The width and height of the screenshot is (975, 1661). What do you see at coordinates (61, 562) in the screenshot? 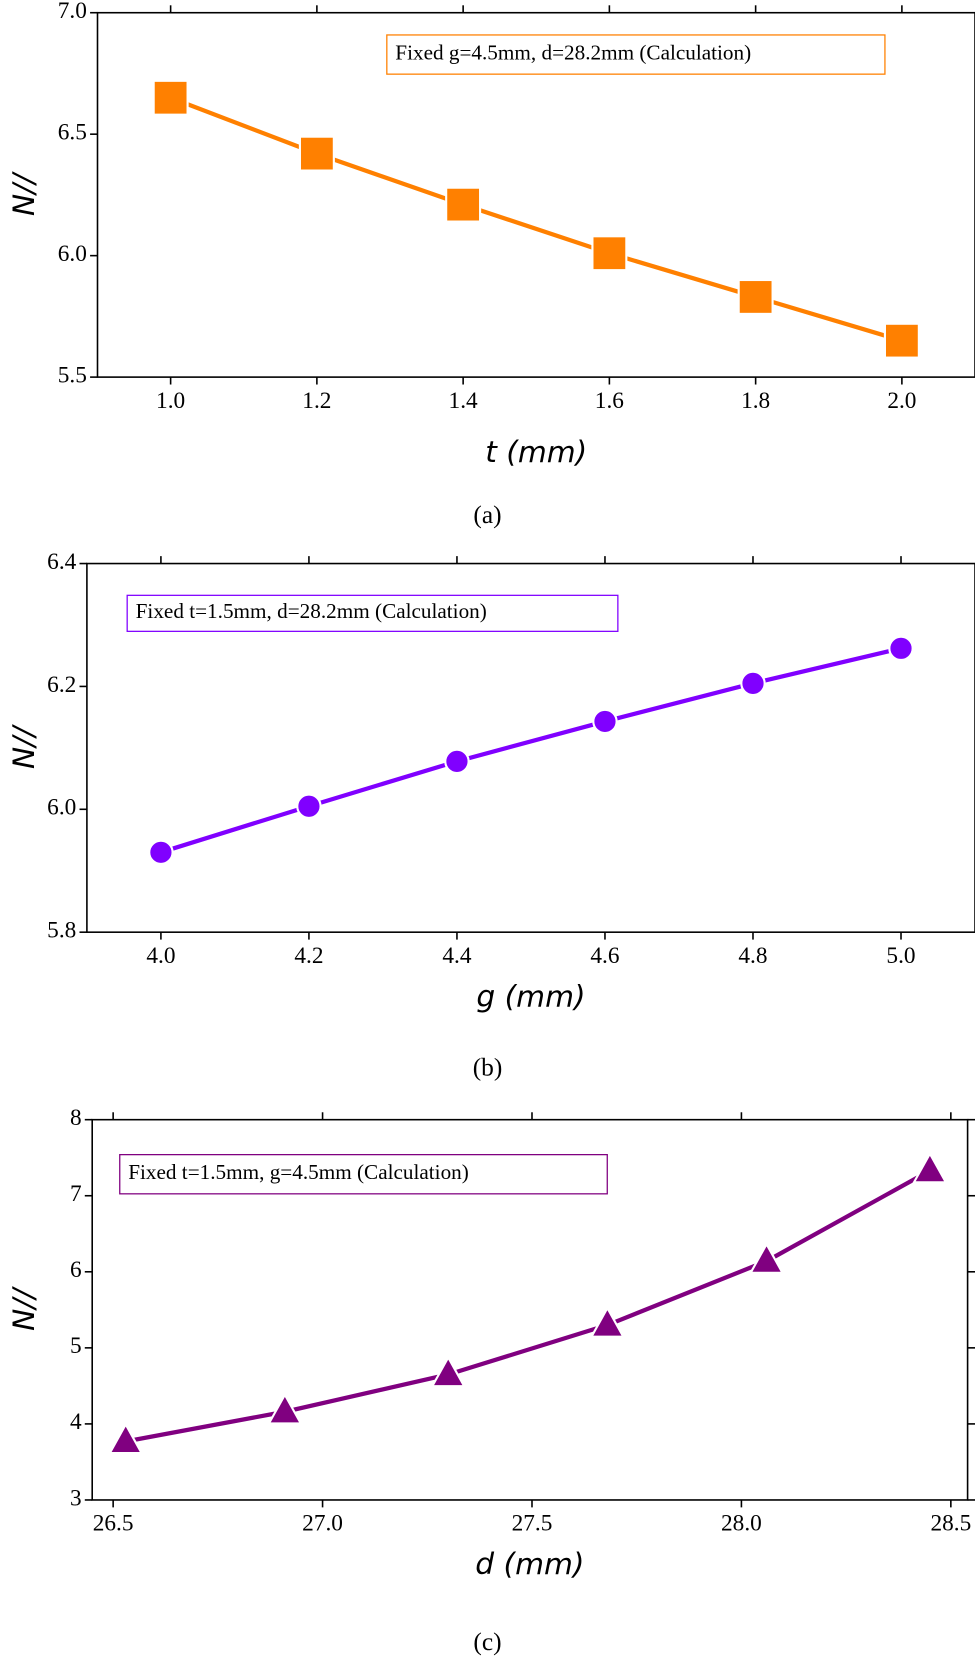
I see `y-tick-label: 6.4` at bounding box center [61, 562].